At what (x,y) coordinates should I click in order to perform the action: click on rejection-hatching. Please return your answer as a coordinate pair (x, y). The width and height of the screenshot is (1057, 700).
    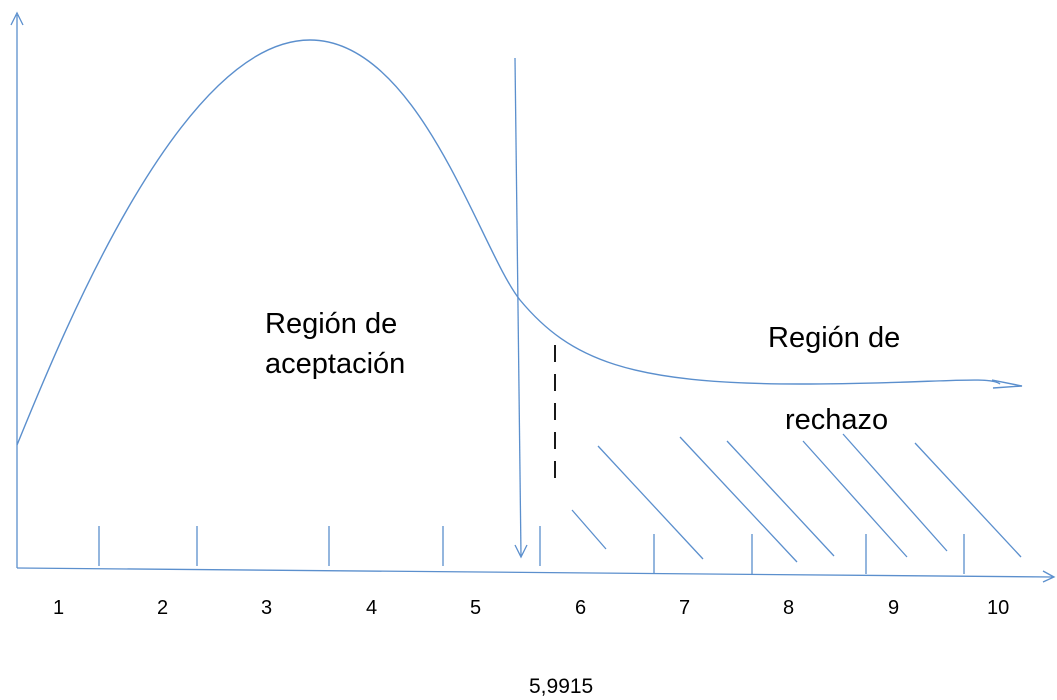
    Looking at the image, I should click on (796, 498).